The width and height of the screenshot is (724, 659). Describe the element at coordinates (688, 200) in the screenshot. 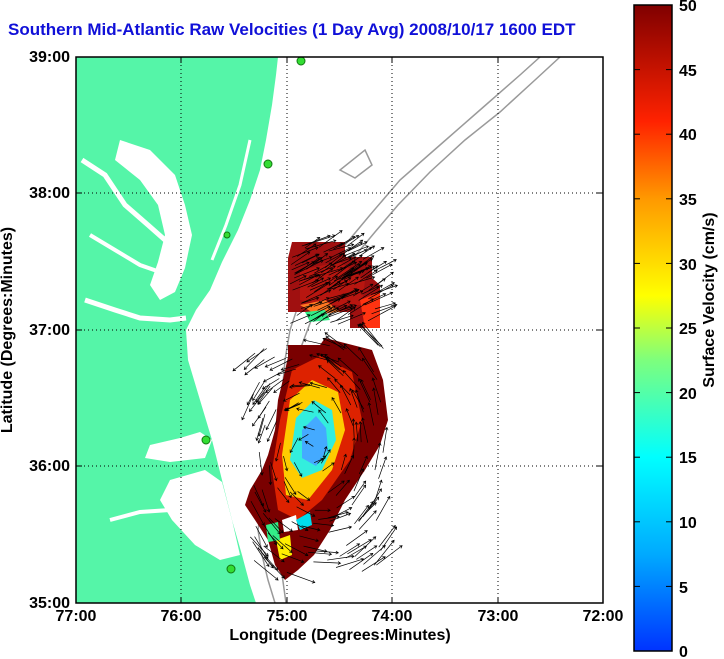

I see `colorbar-tick-label: 35` at that location.